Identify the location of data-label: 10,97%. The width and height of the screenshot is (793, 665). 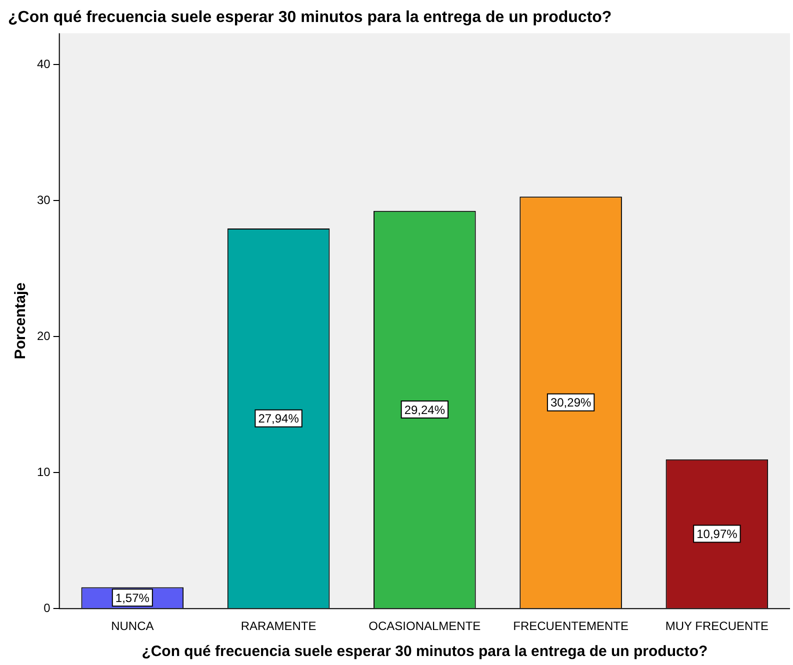
(717, 534).